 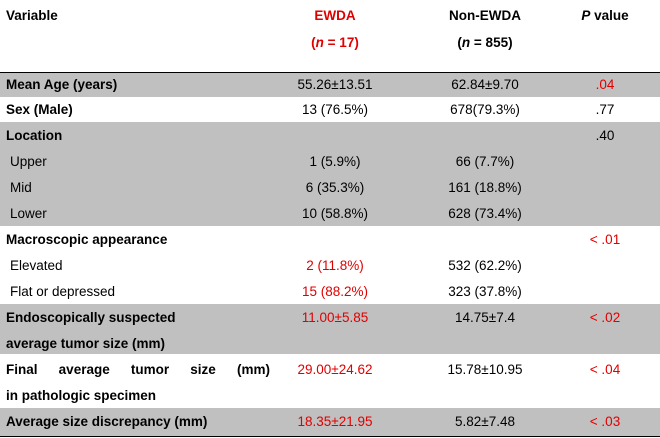 What do you see at coordinates (605, 421) in the screenshot?
I see `p-value: < .03` at bounding box center [605, 421].